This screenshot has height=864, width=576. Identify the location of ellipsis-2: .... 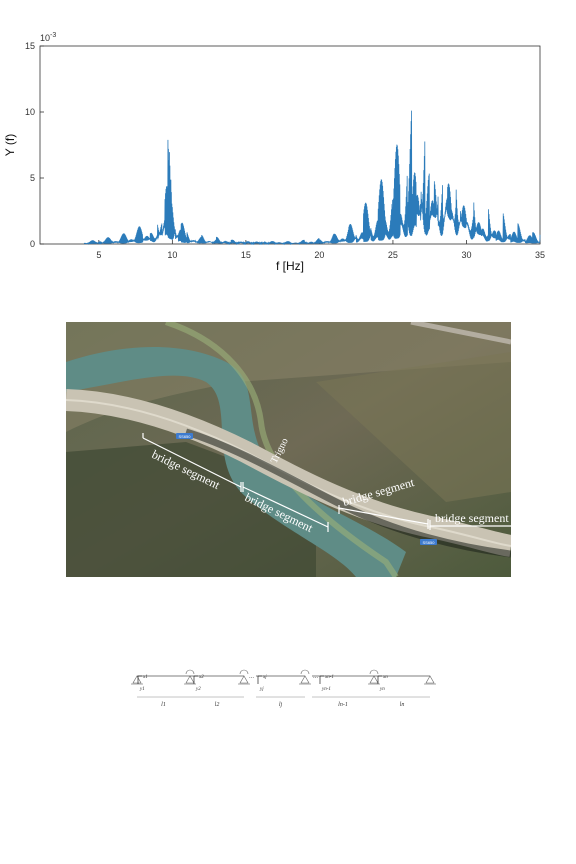
(315, 677).